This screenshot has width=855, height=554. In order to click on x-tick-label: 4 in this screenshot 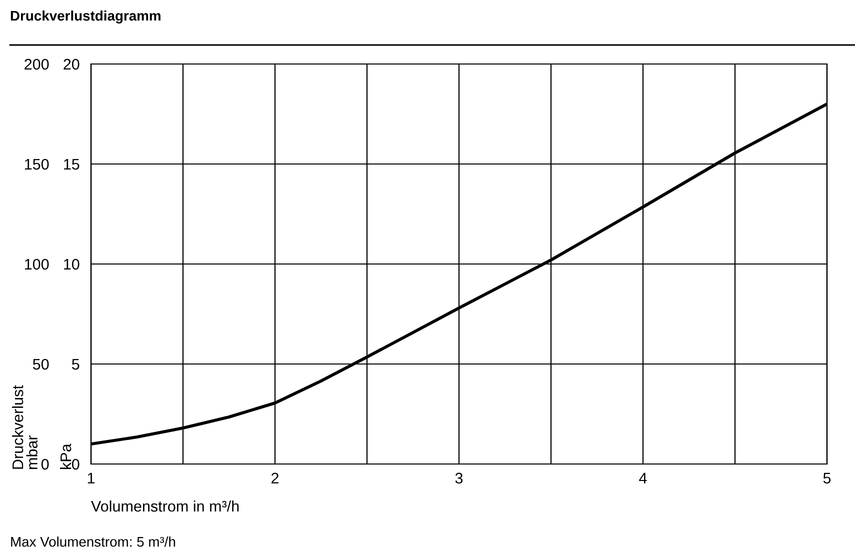, I will do `click(643, 478)`.